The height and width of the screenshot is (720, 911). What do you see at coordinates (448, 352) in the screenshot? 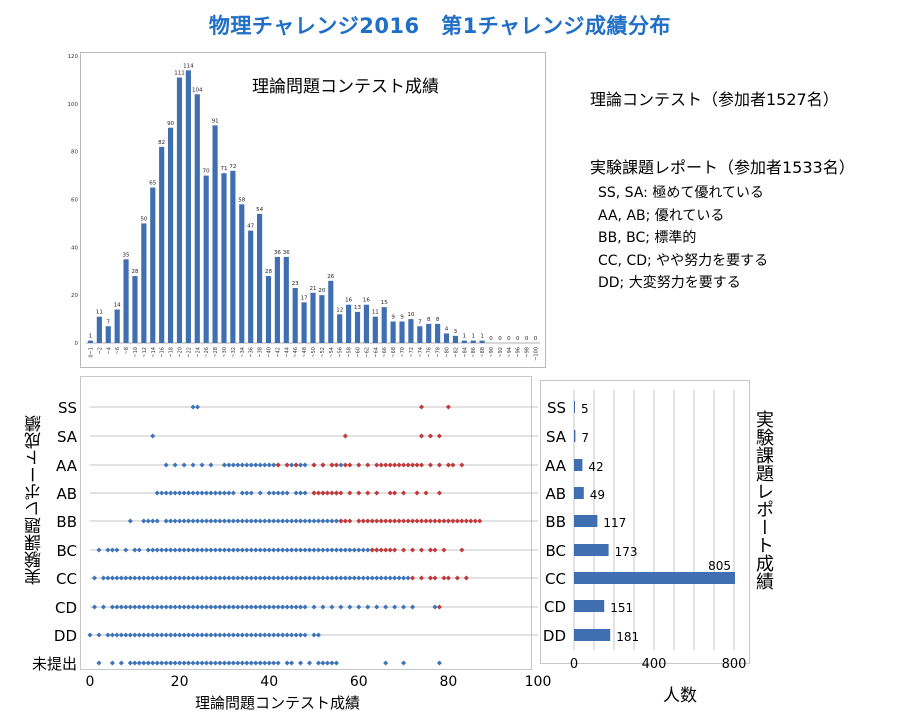
I see `hist-x-tick-label: ~80` at bounding box center [448, 352].